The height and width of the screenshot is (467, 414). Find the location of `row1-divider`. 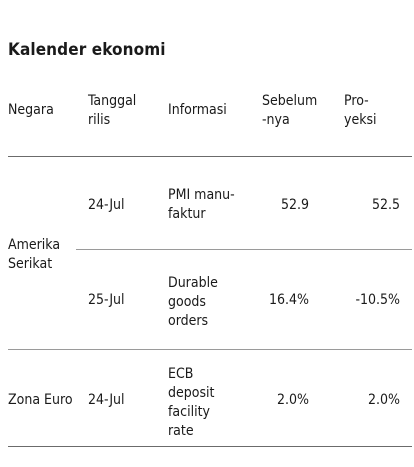

row1-divider is located at coordinates (244, 249).